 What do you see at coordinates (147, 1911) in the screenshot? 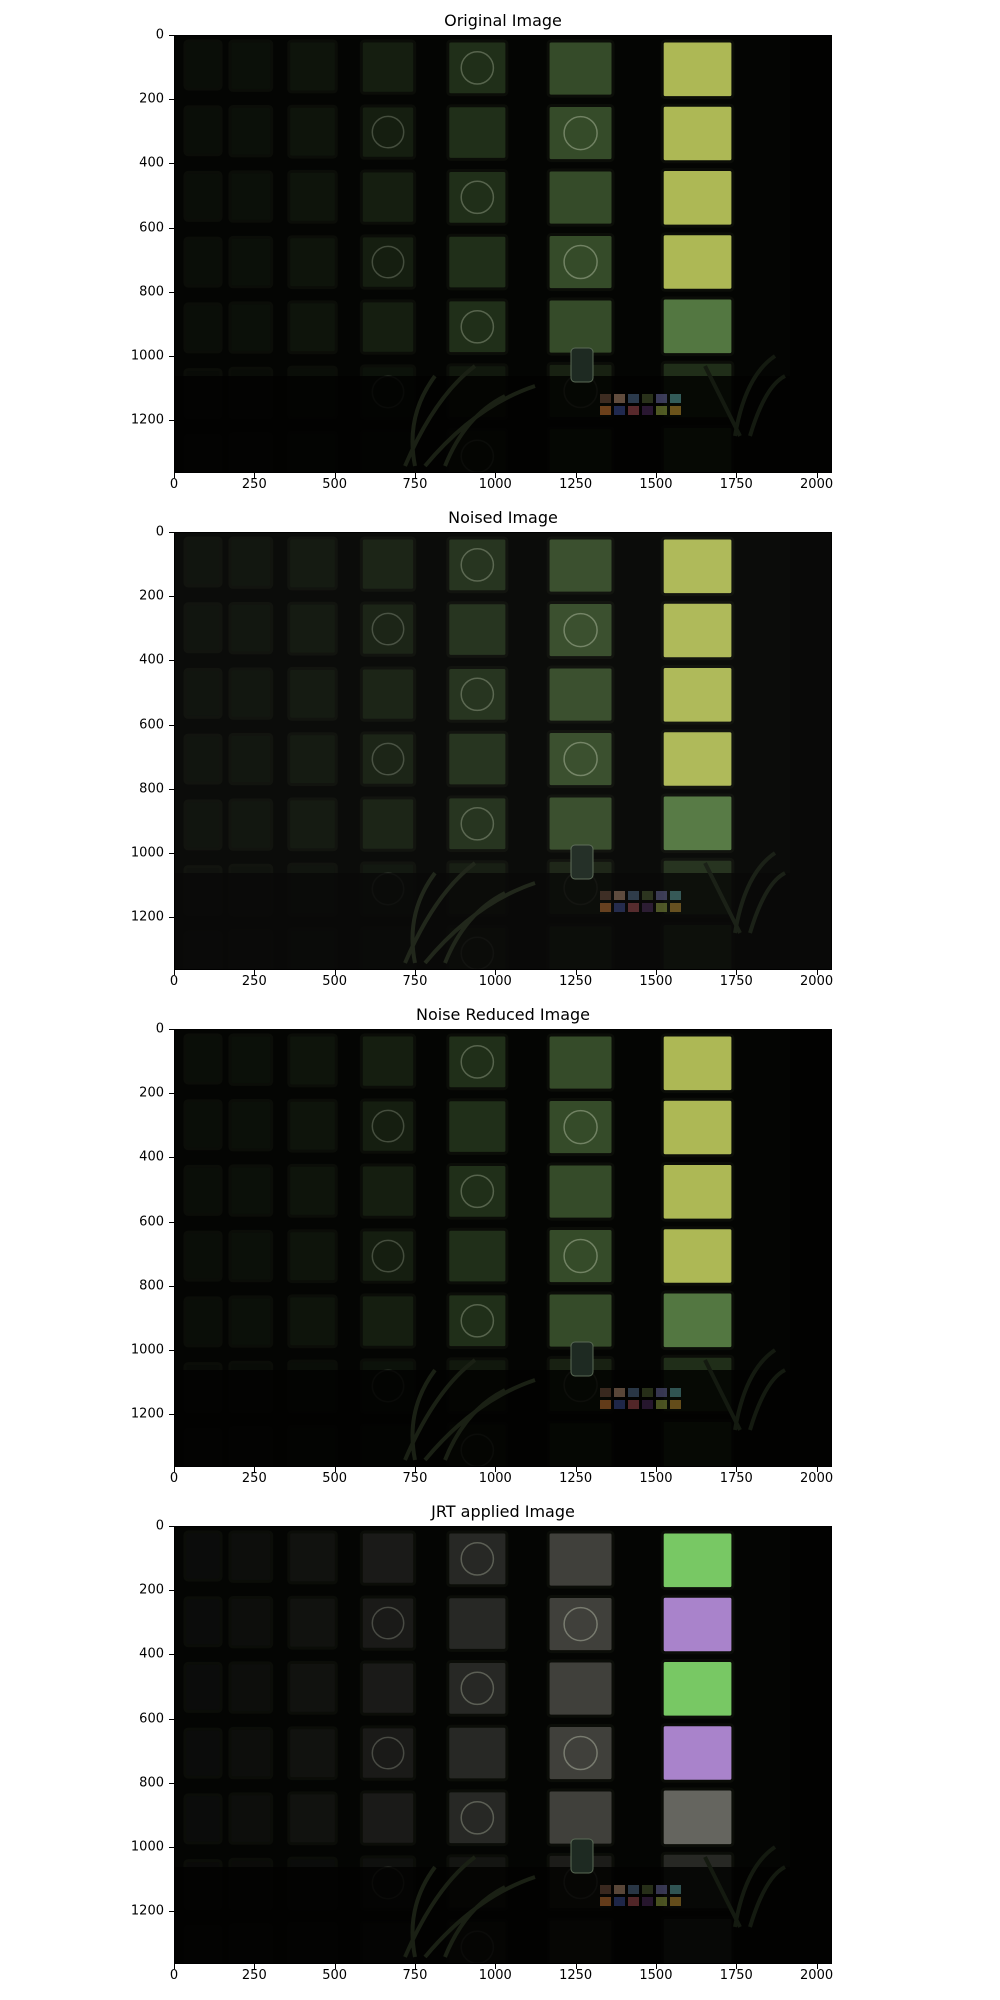
I see `y-tick-label: 1200` at bounding box center [147, 1911].